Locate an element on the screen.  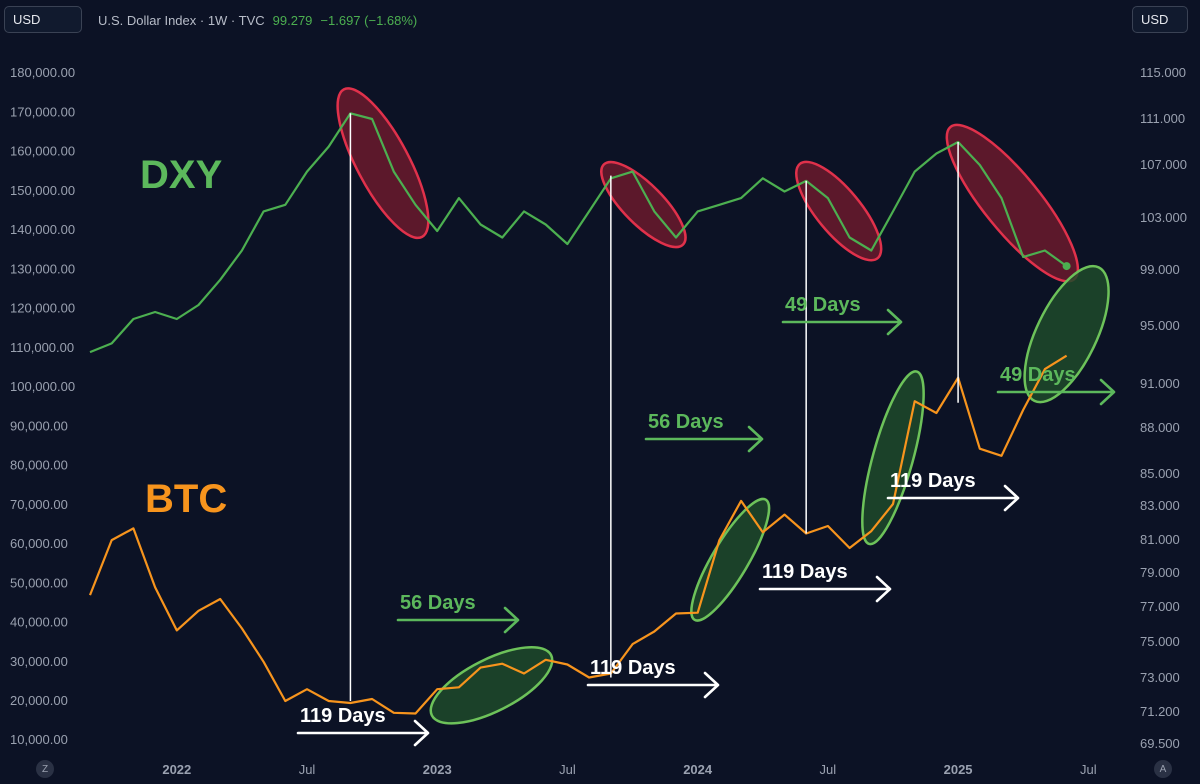
zoom-reset-button: Z is located at coordinates (45, 769).